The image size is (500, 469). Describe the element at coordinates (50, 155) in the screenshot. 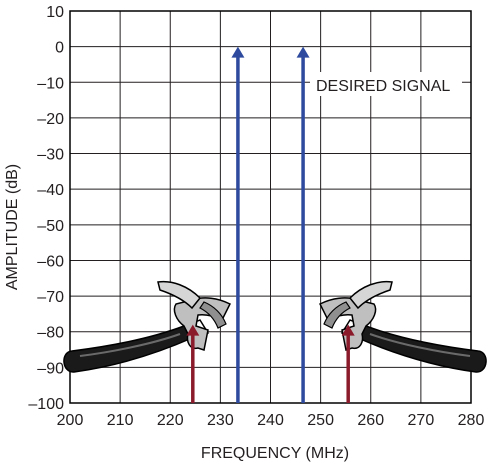

I see `y-tick-label: –30` at that location.